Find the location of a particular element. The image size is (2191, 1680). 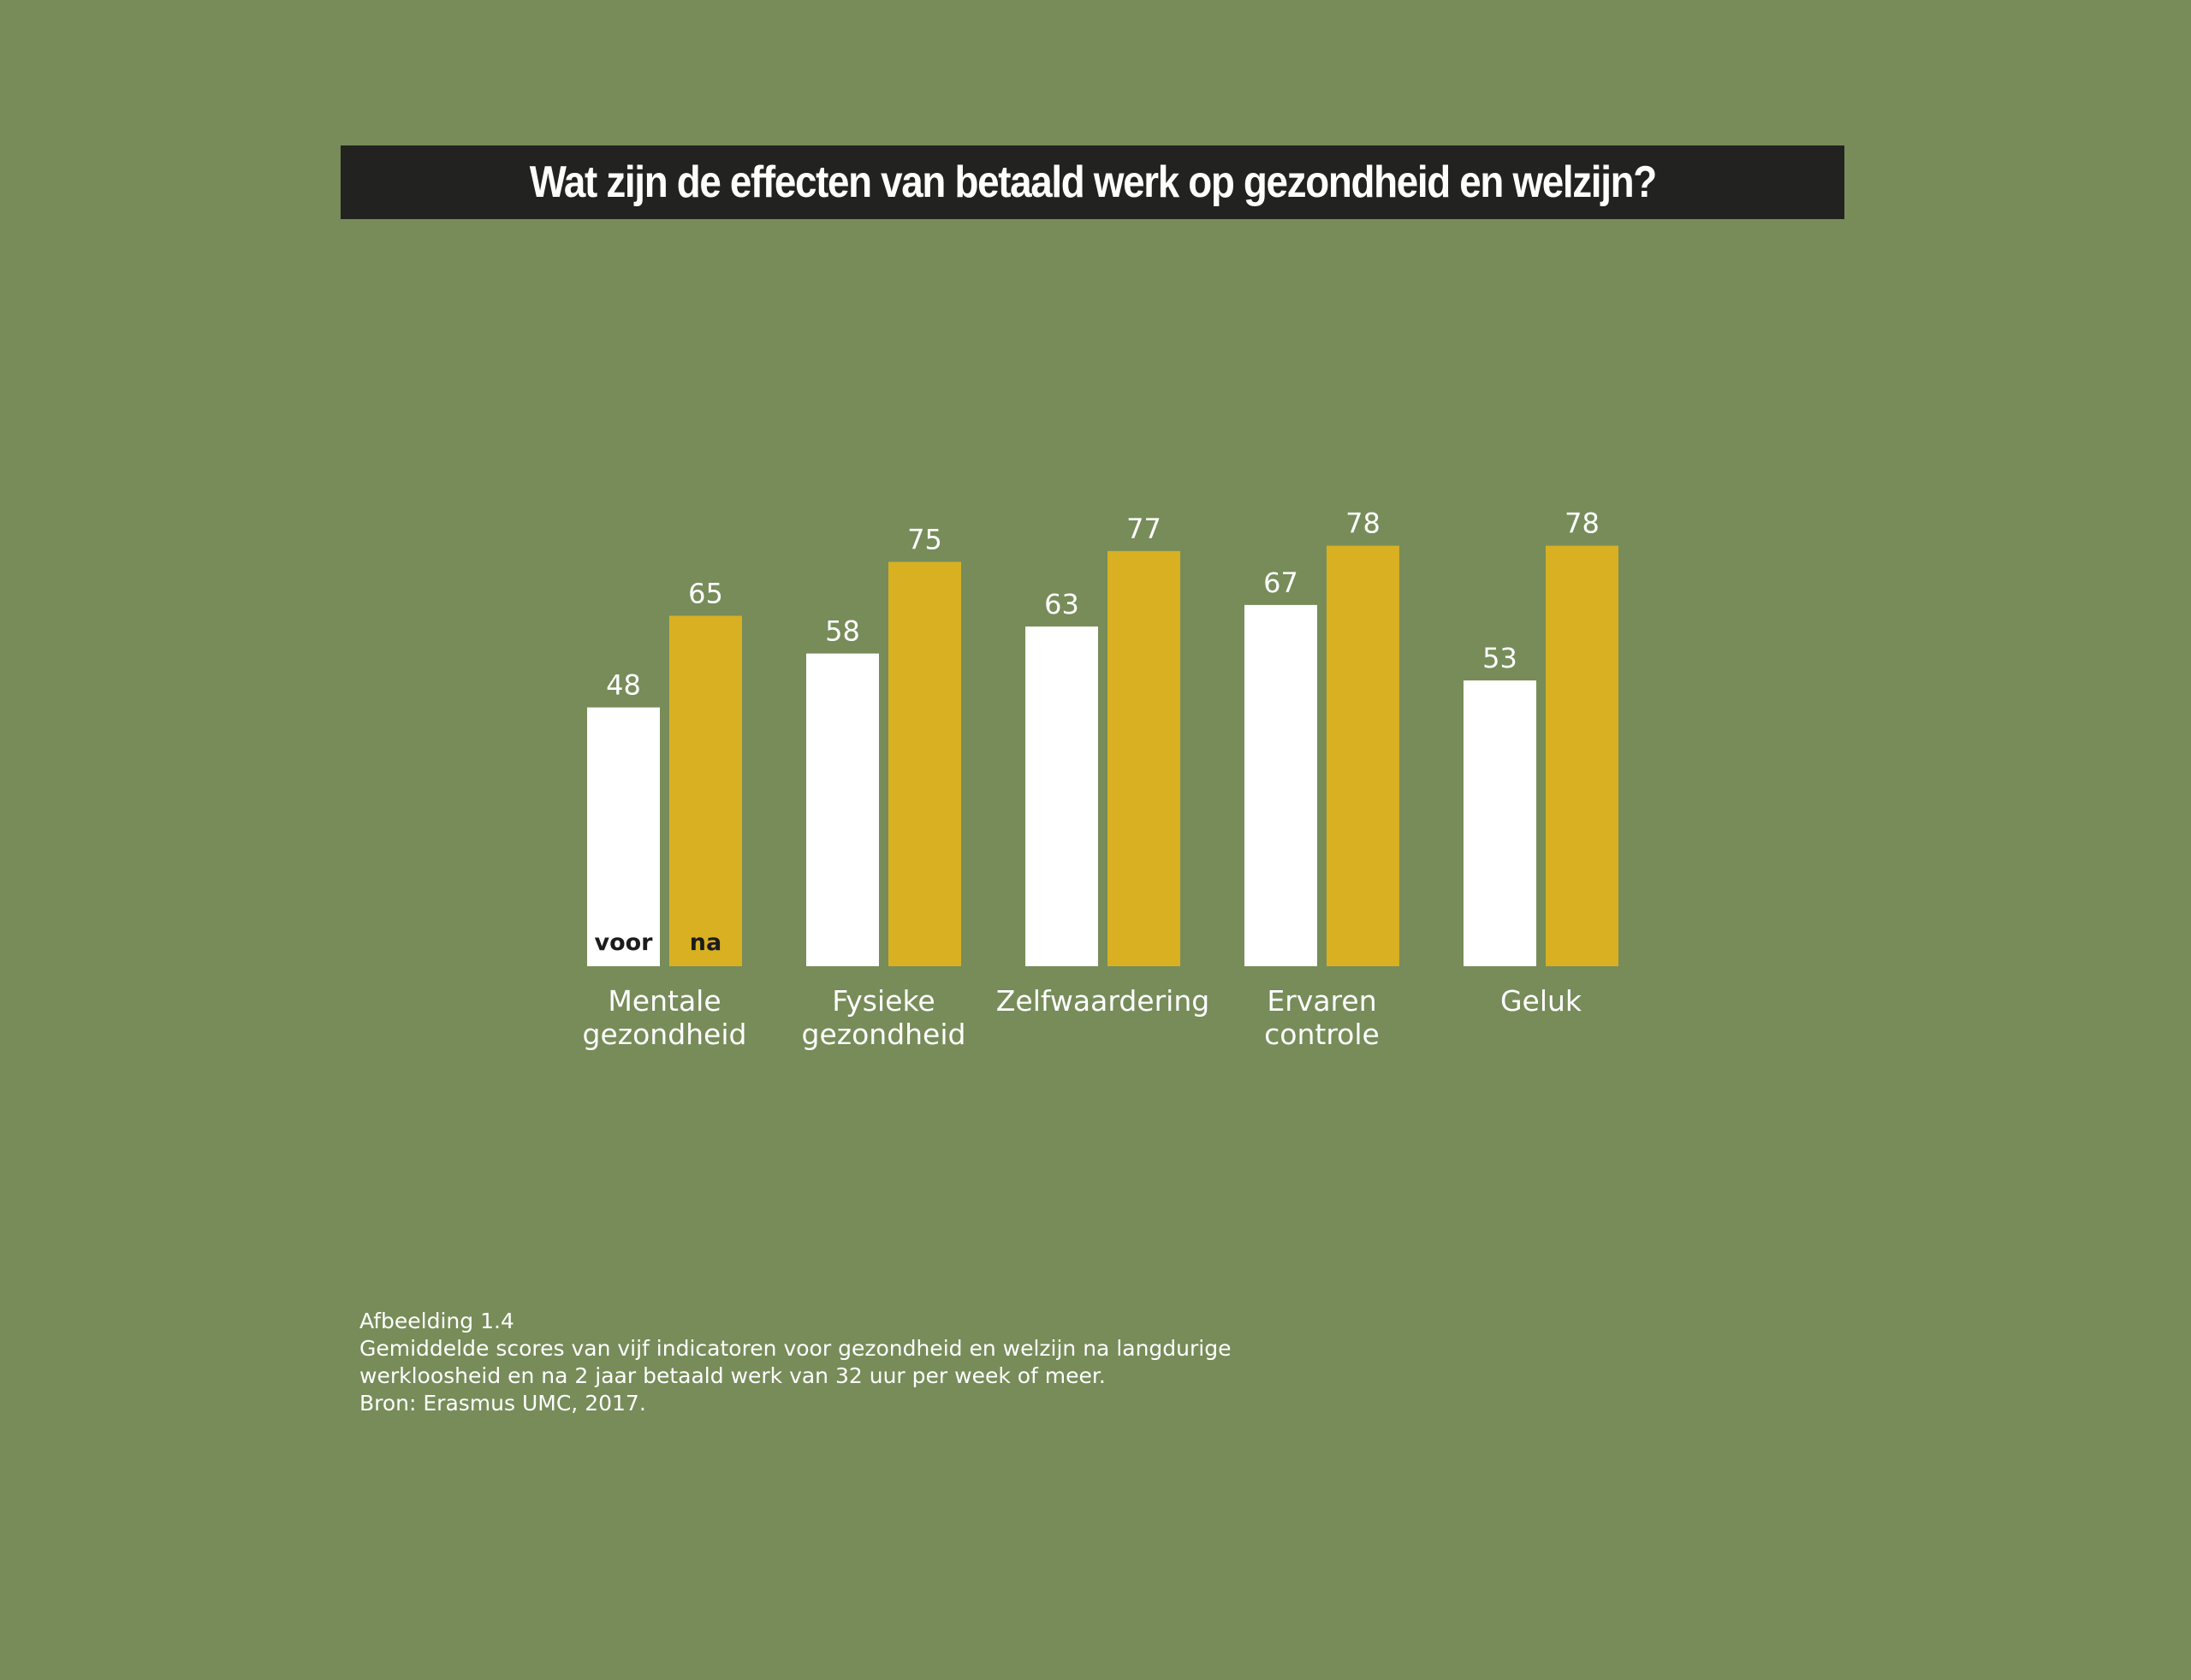

category-label-line: controle is located at coordinates (1322, 1034).